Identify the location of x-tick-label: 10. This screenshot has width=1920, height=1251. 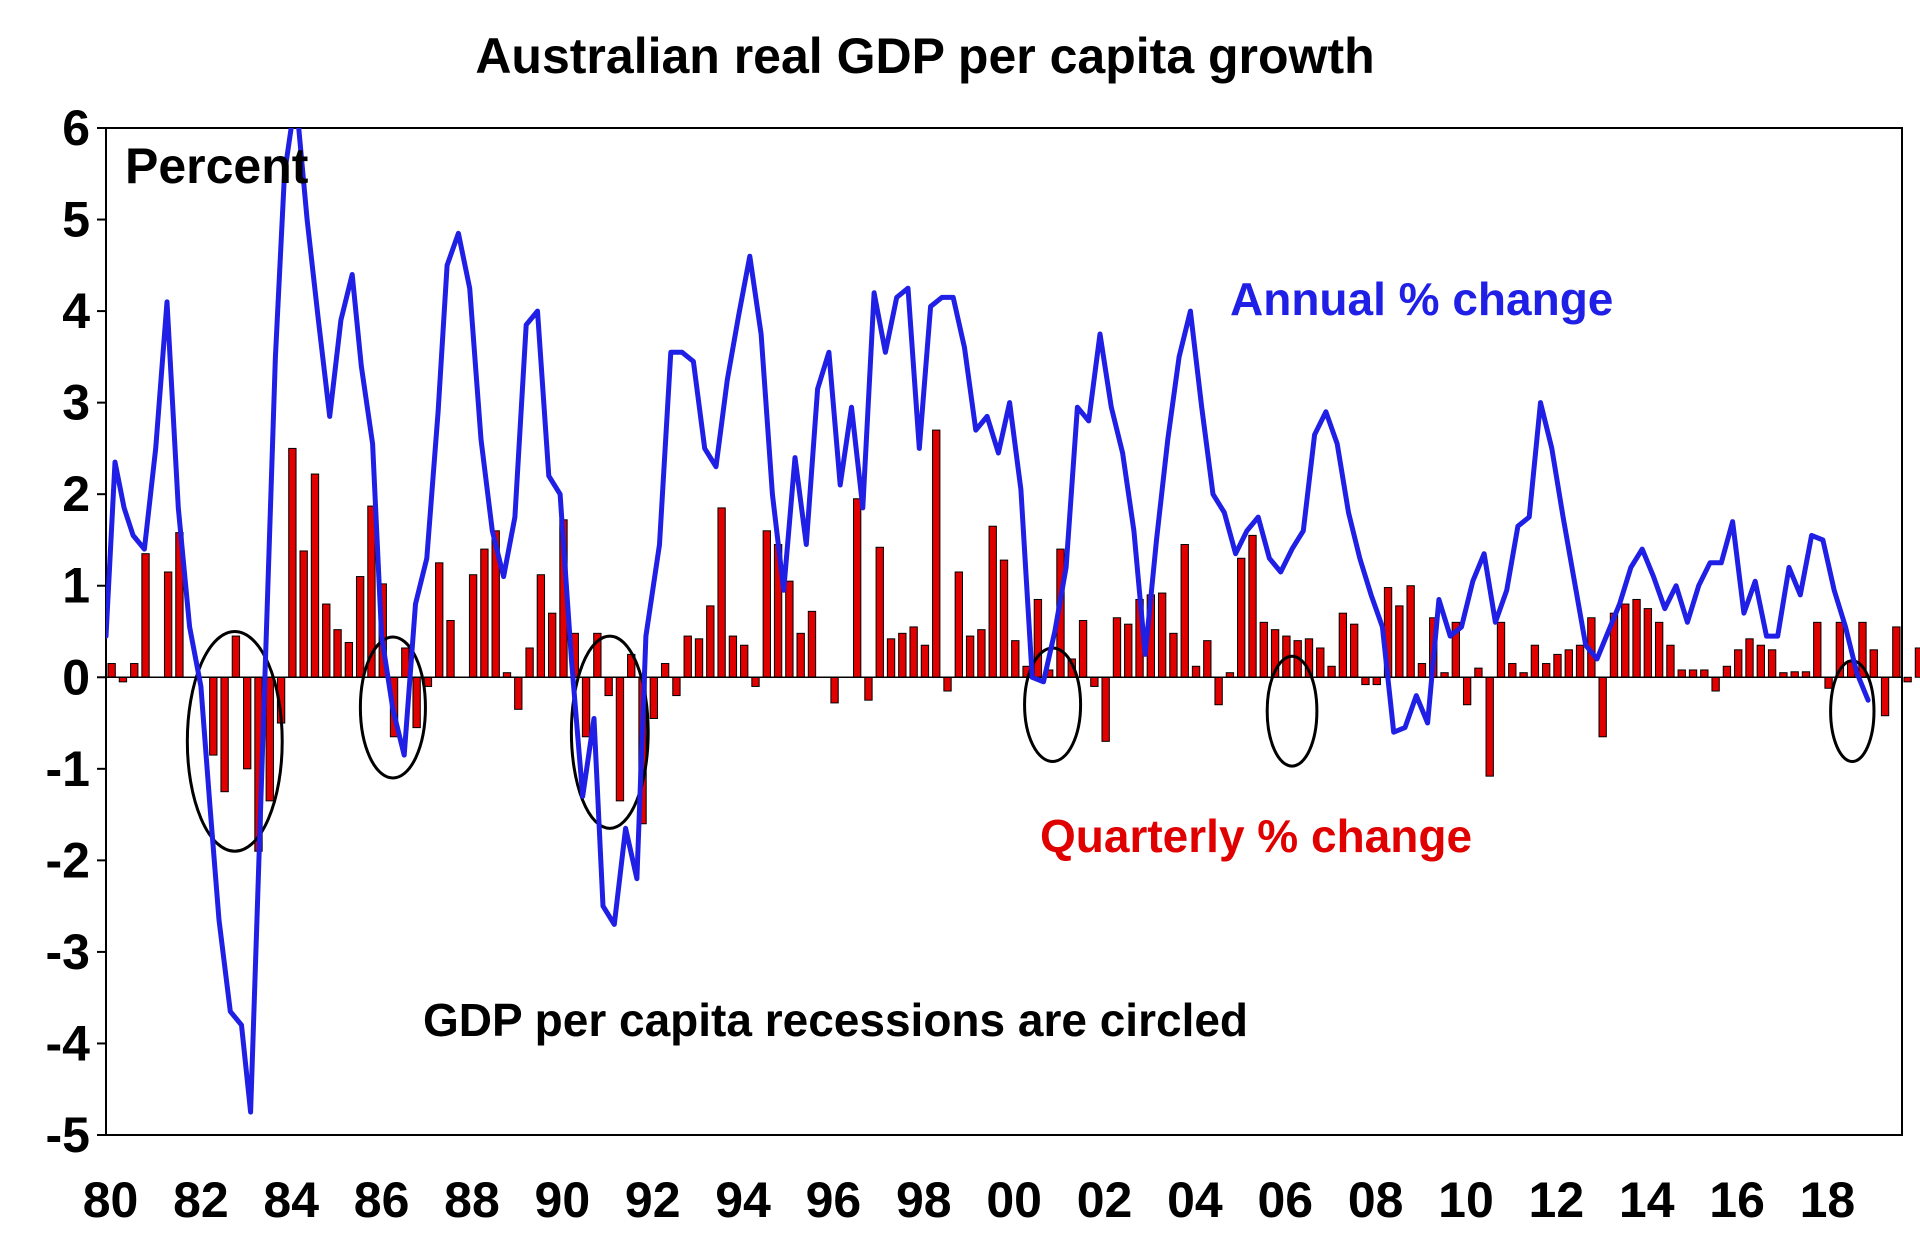
(1466, 1200).